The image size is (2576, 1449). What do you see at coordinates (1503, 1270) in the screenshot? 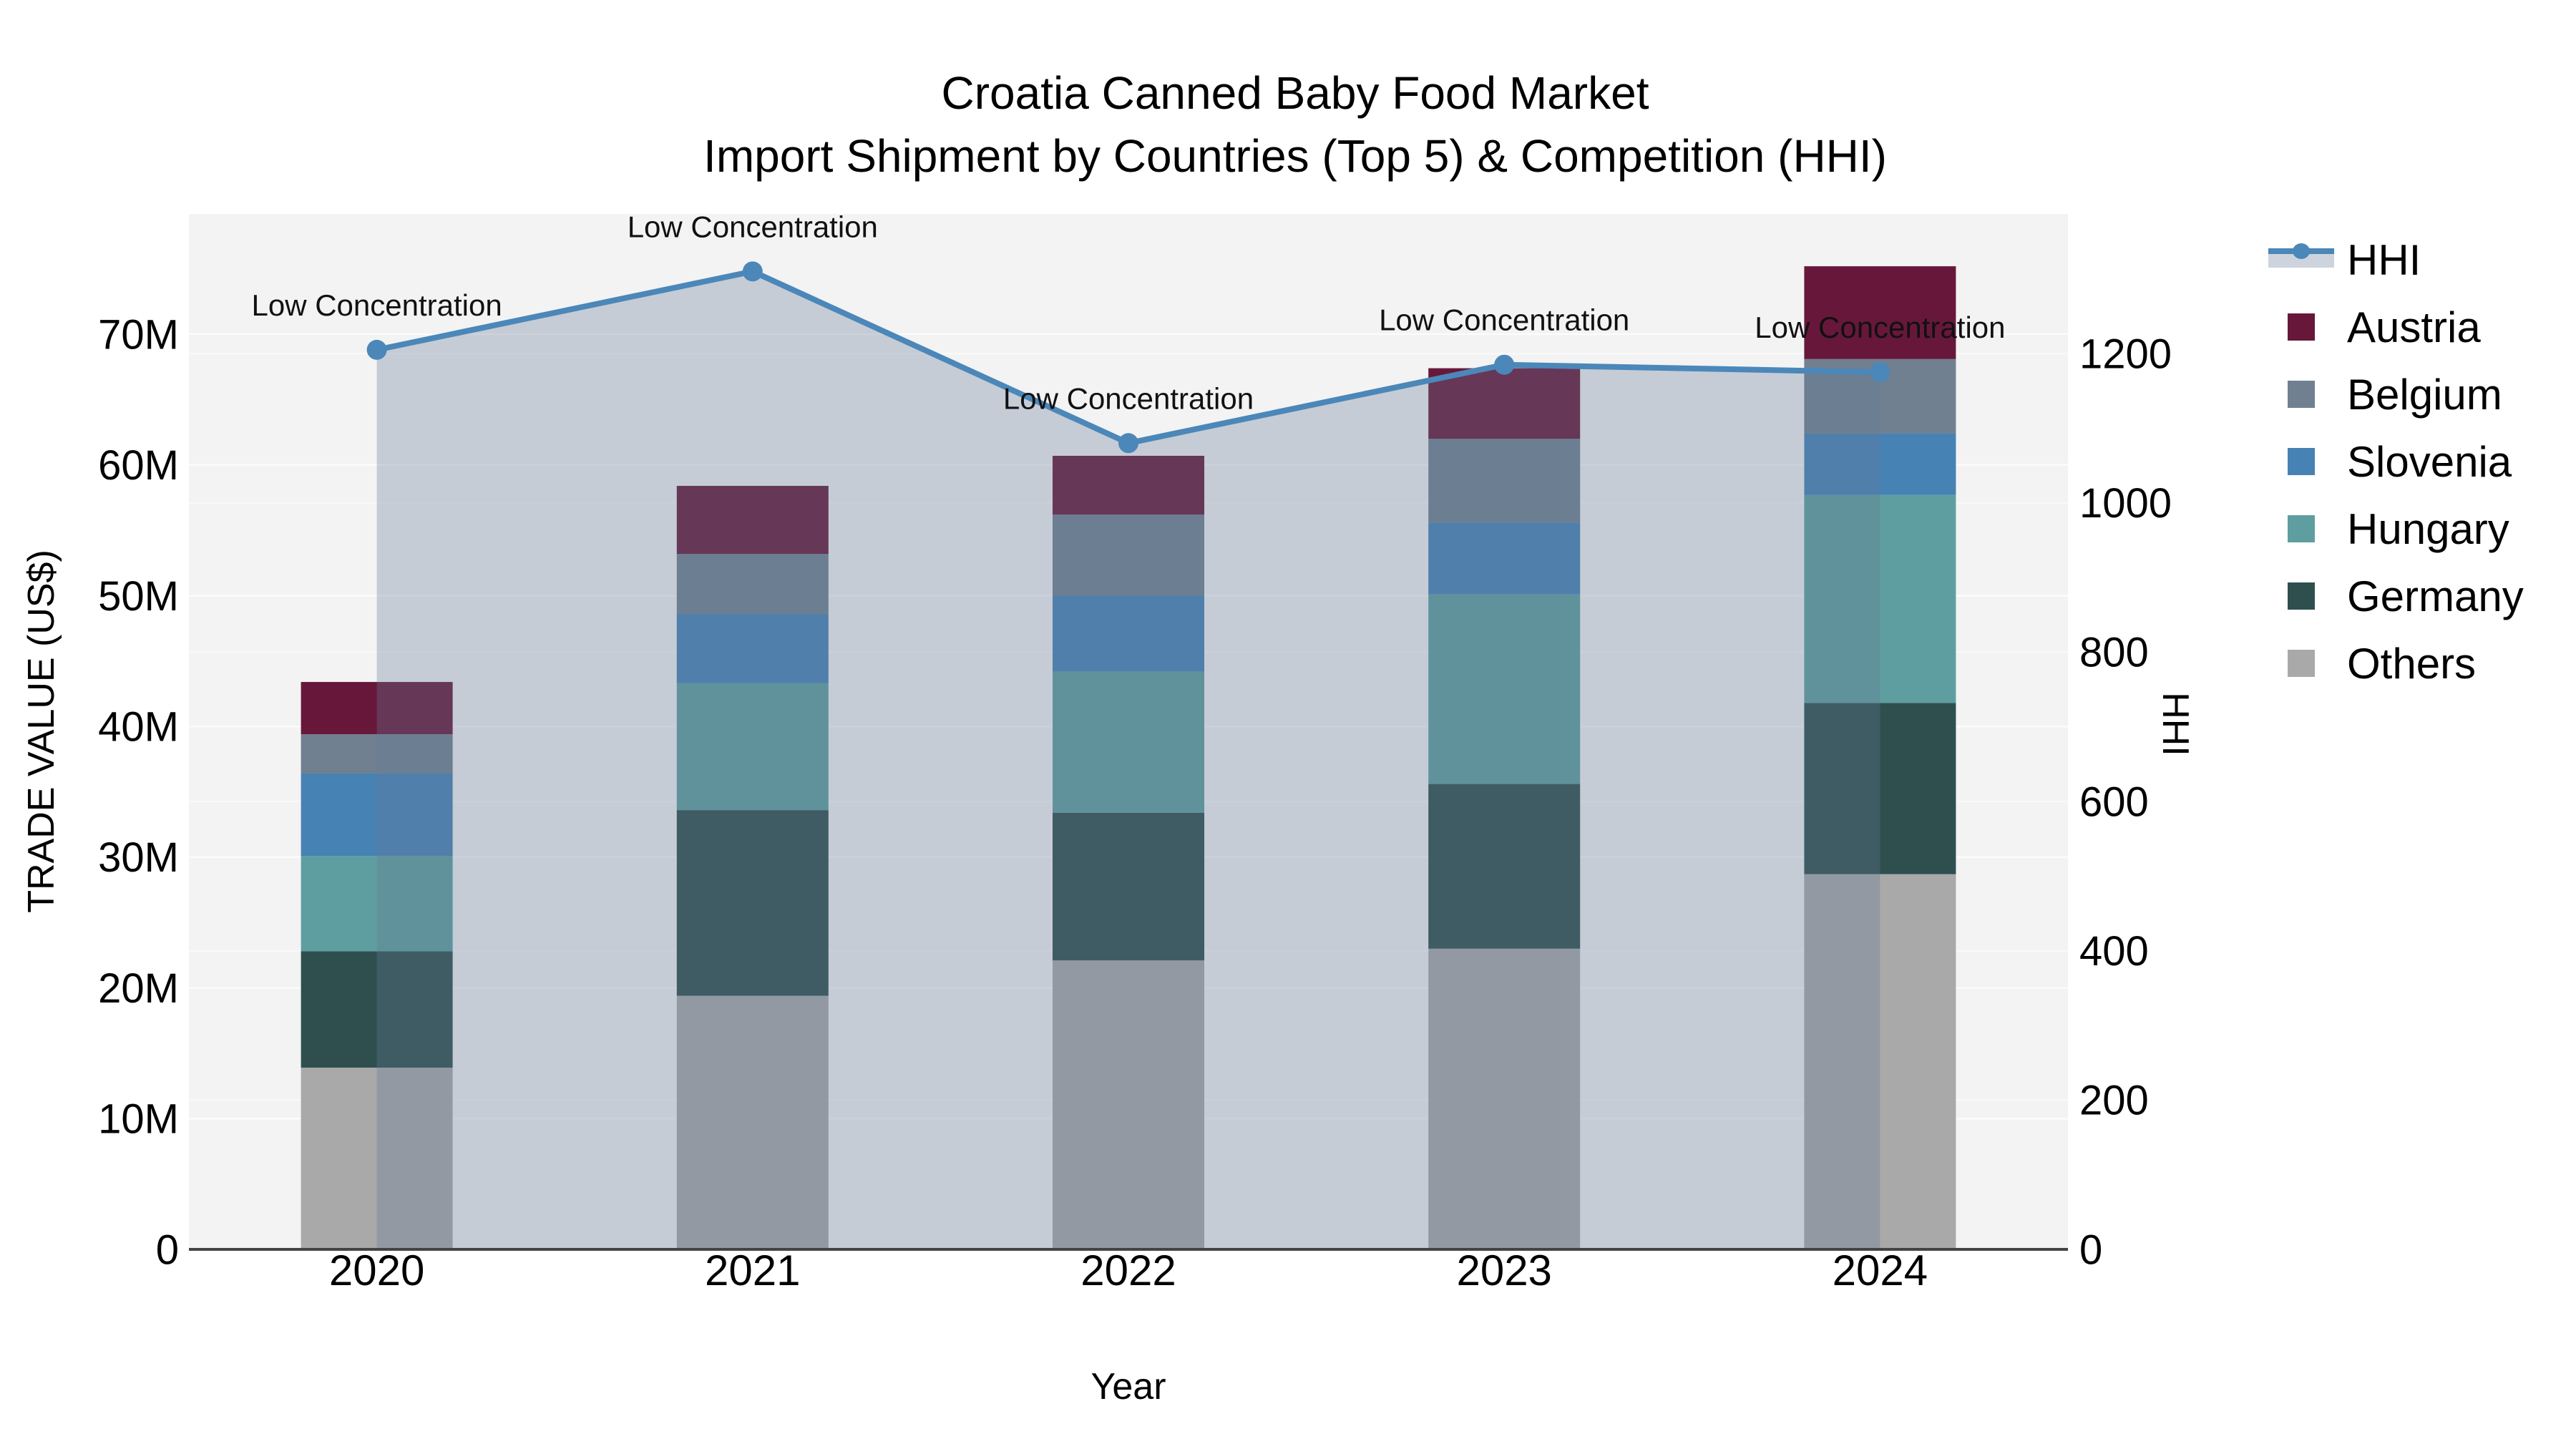
I see `x-tick-label-2023: 2023` at bounding box center [1503, 1270].